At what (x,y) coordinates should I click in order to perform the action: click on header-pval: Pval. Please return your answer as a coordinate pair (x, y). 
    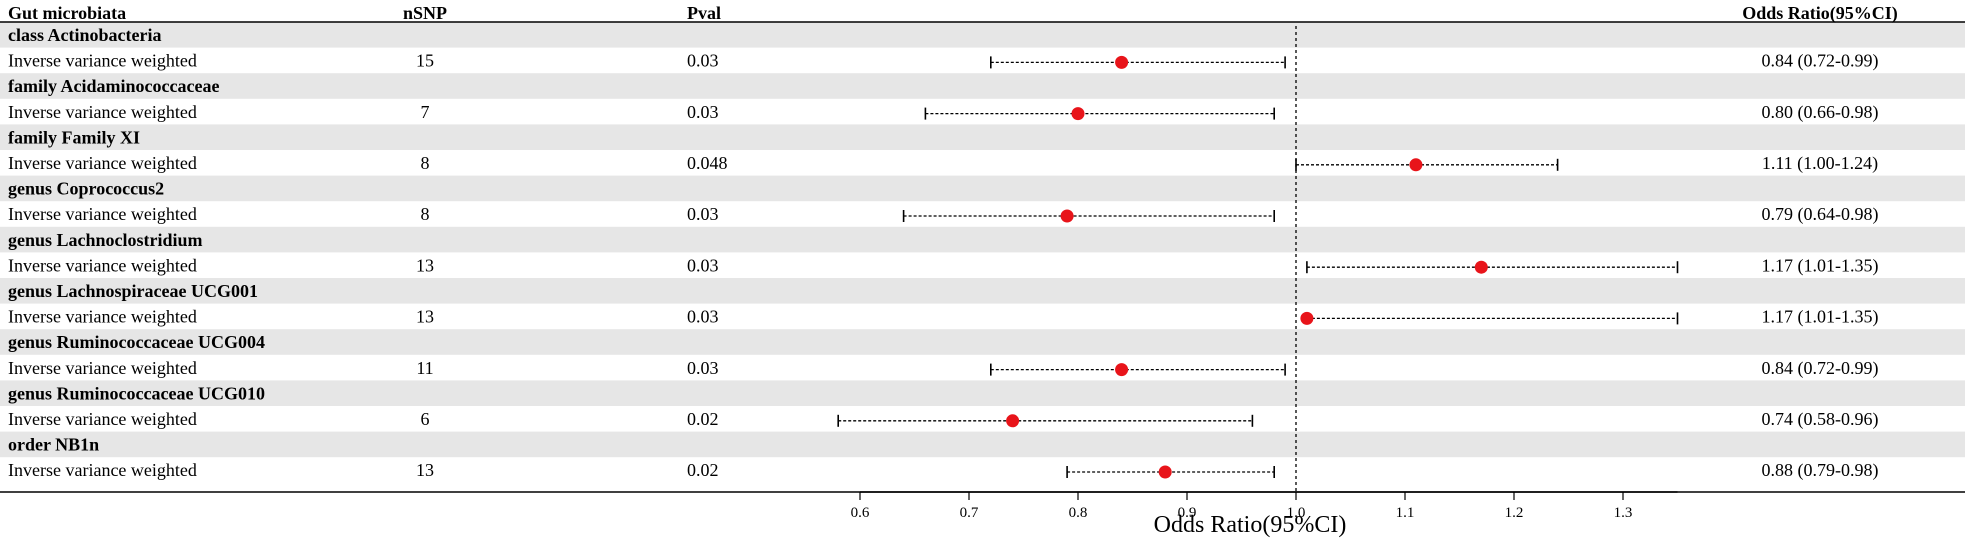
    Looking at the image, I should click on (704, 13).